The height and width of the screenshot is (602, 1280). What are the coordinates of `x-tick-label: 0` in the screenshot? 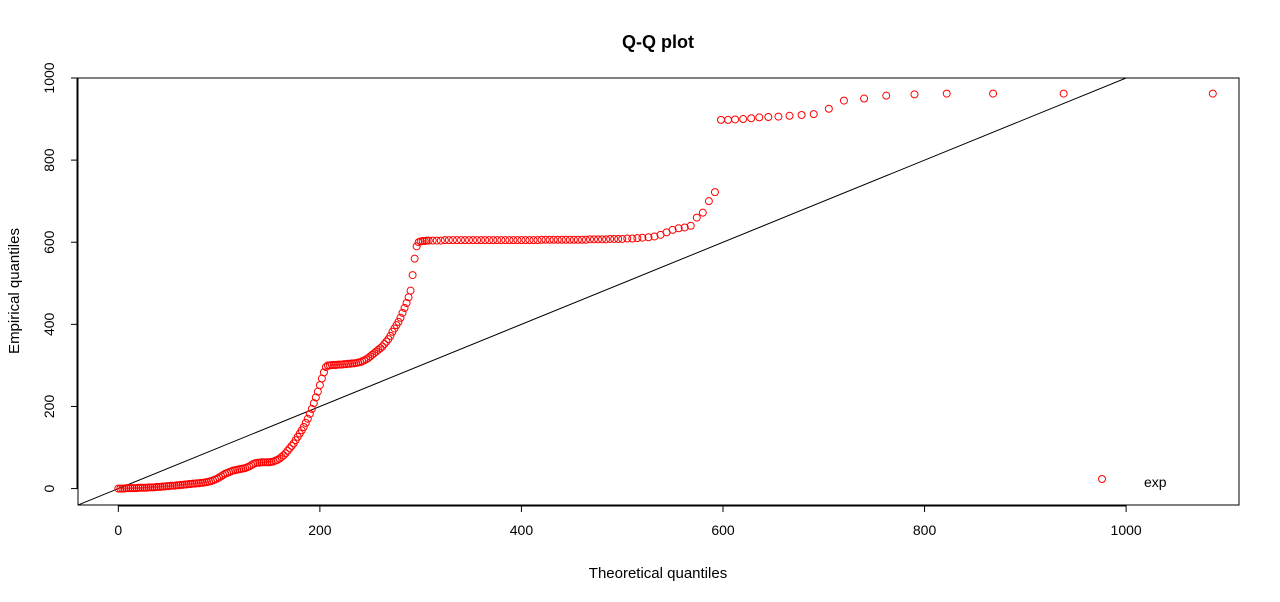 It's located at (118, 530).